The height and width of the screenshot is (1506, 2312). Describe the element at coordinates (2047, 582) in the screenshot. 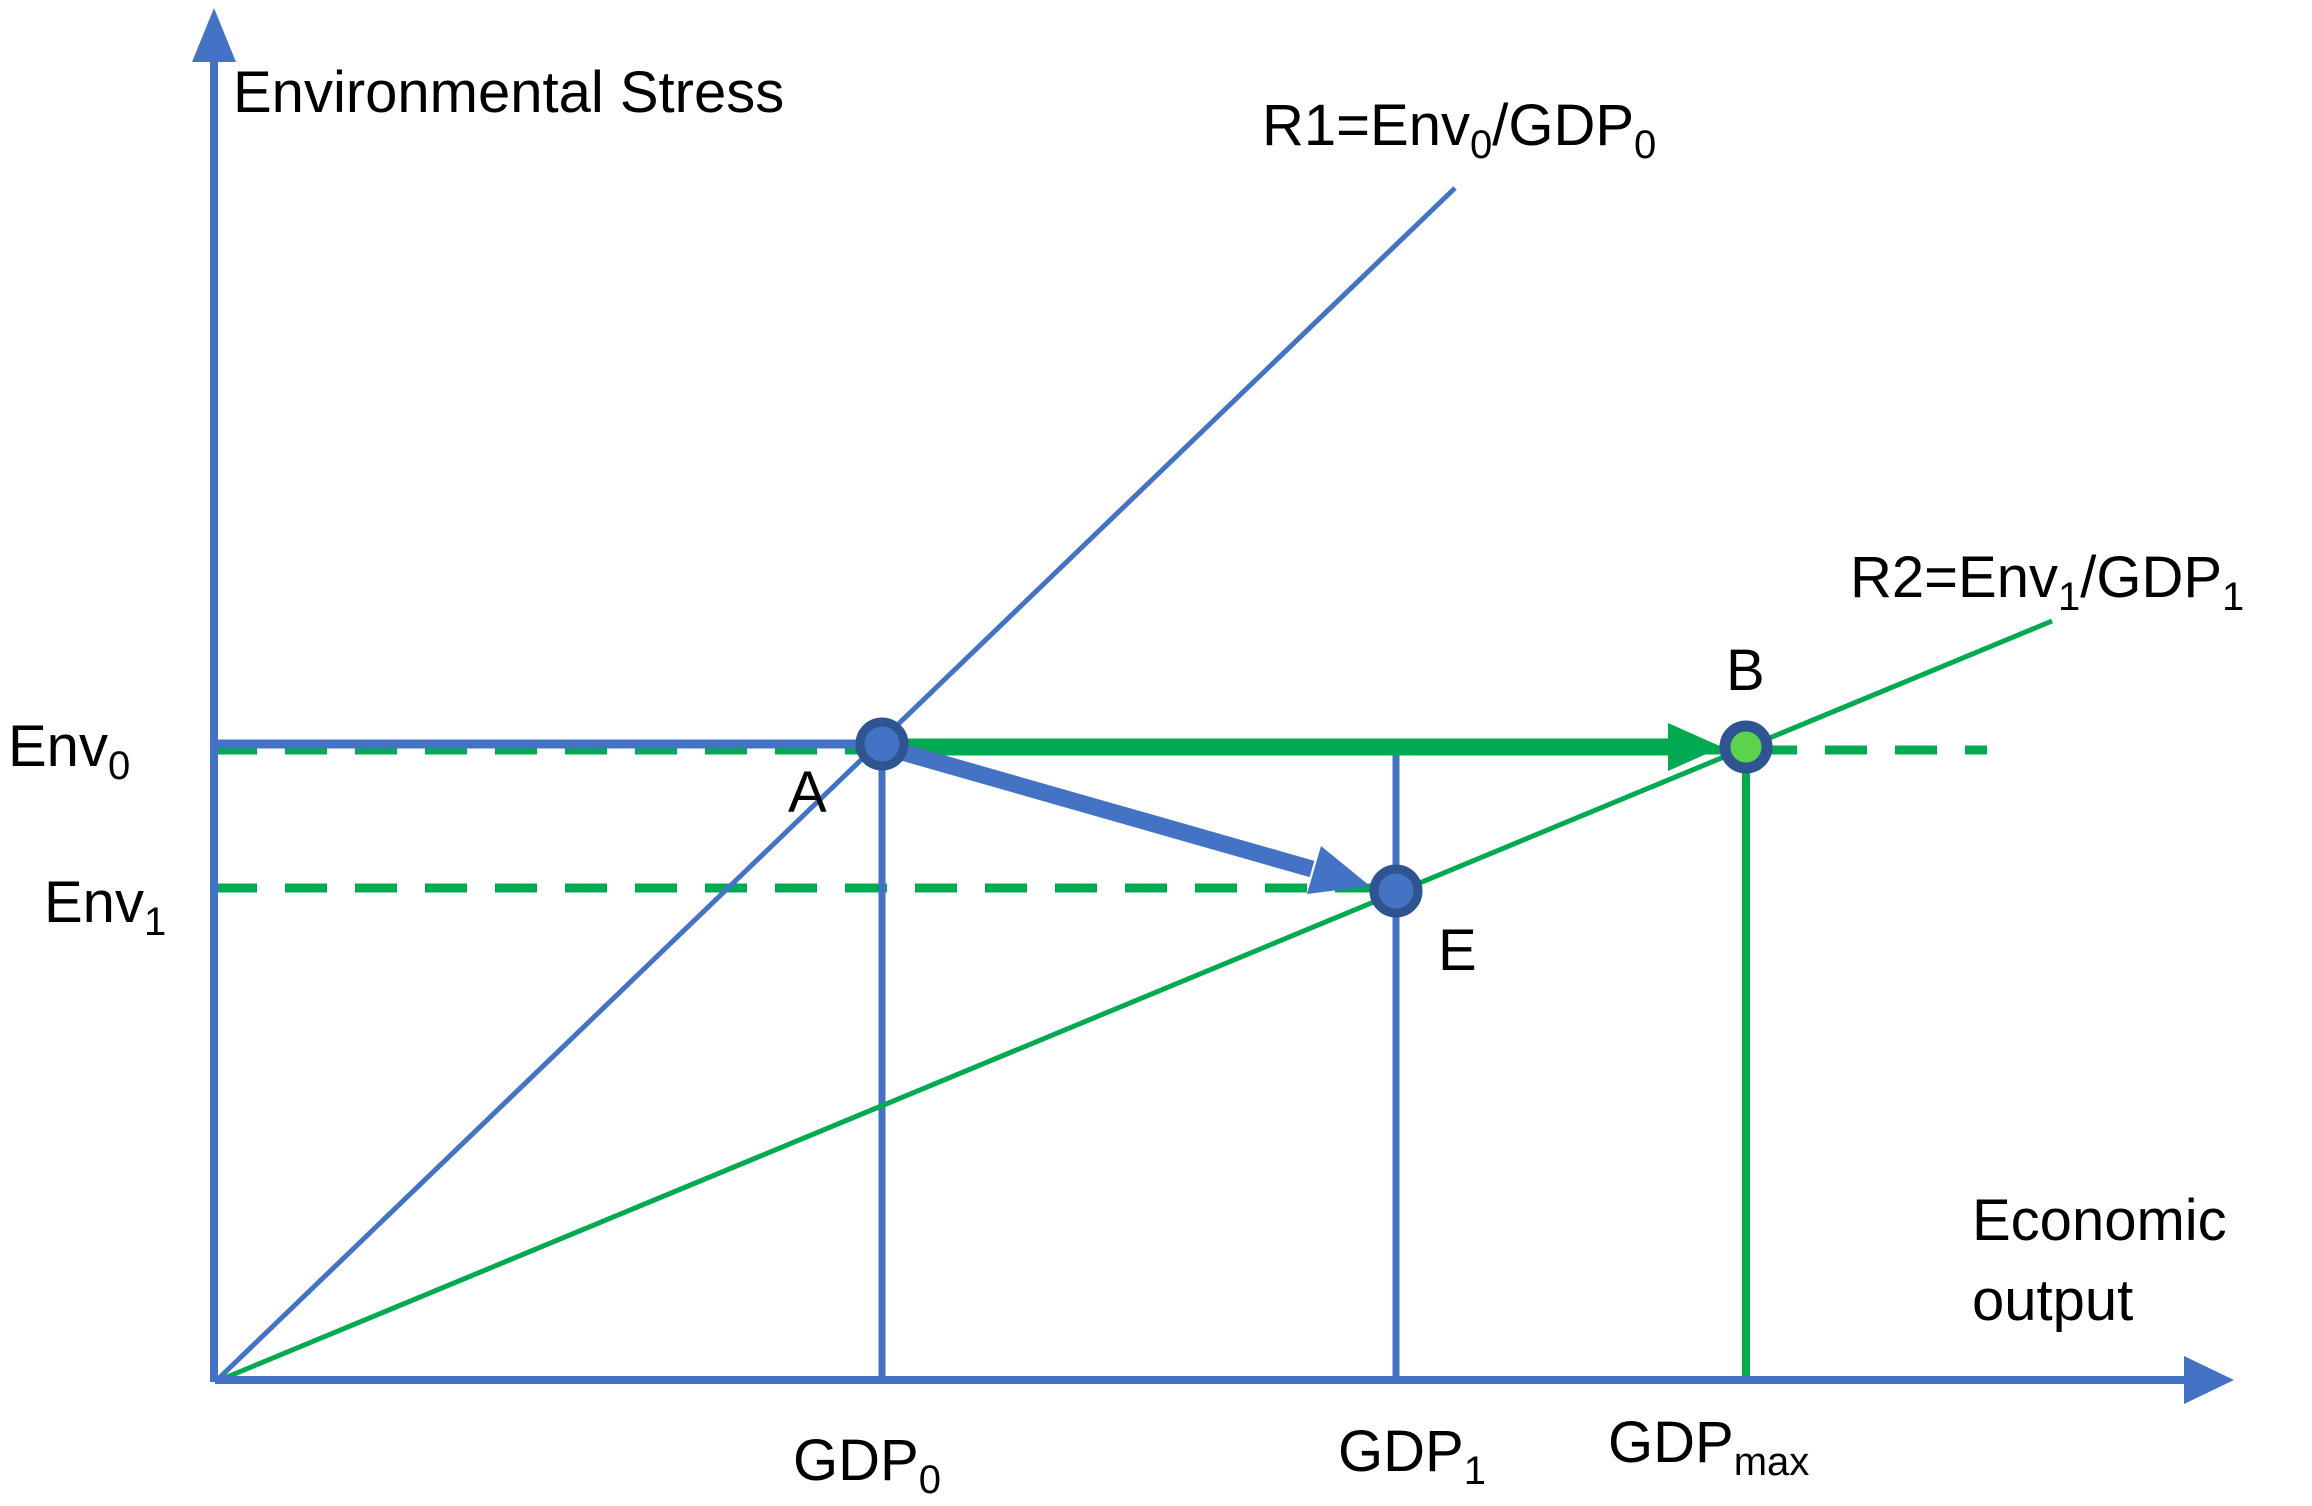

I see `r2-label: R2=Env1/GDP1` at that location.